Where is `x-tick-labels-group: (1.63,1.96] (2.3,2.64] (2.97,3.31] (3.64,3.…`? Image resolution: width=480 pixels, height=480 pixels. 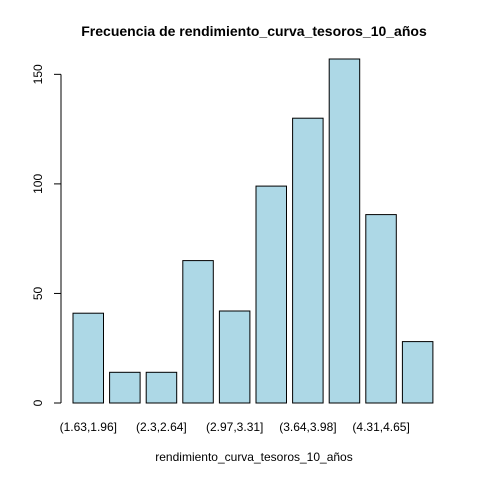 x-tick-labels-group: (1.63,1.96] (2.3,2.64] (2.97,3.31] (3.64,3.… is located at coordinates (235, 427).